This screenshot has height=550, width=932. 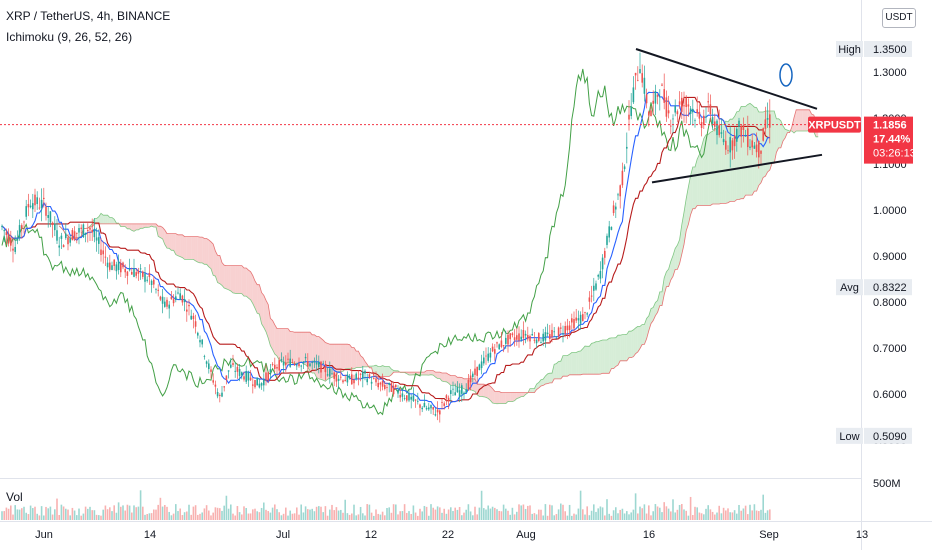 I want to click on high-marker-label-bg, so click(x=849, y=49).